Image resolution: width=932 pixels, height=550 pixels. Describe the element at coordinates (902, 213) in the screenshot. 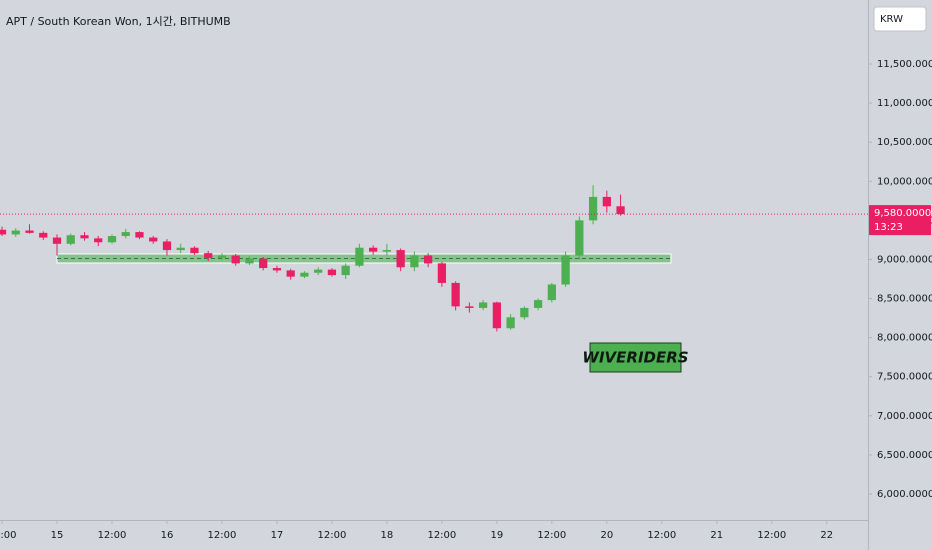

I see `last-price-label: 9,580.0000` at that location.